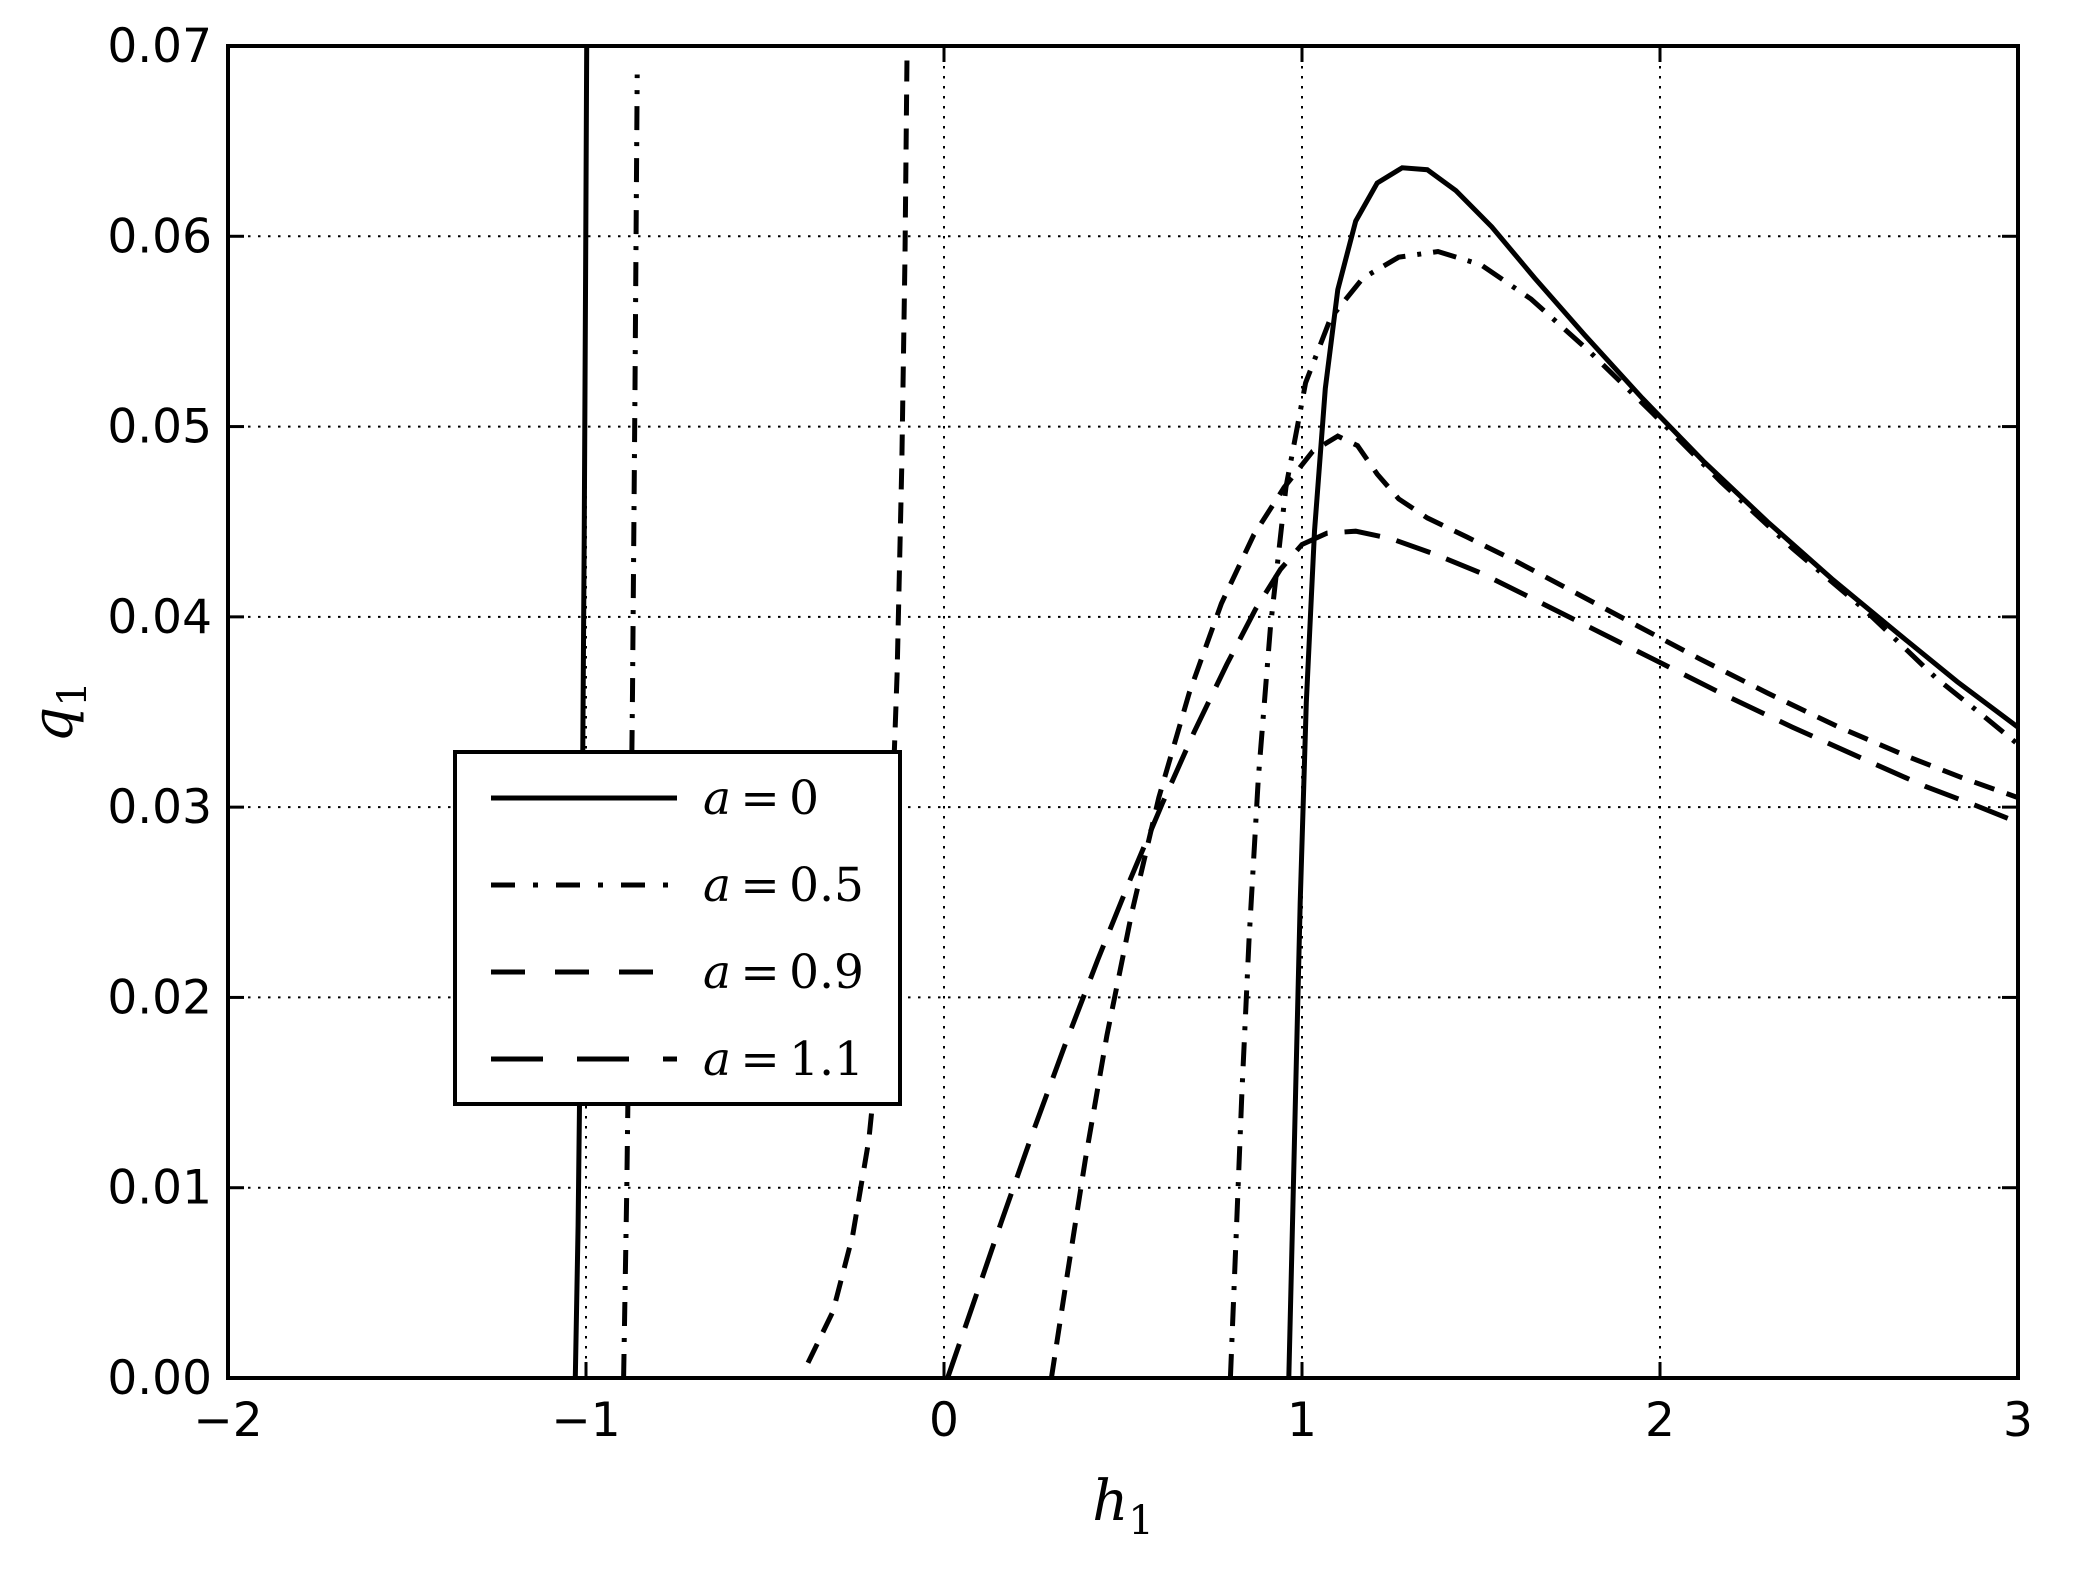 This screenshot has width=2076, height=1595. I want to click on legend-label: a = 0.5, so click(783, 885).